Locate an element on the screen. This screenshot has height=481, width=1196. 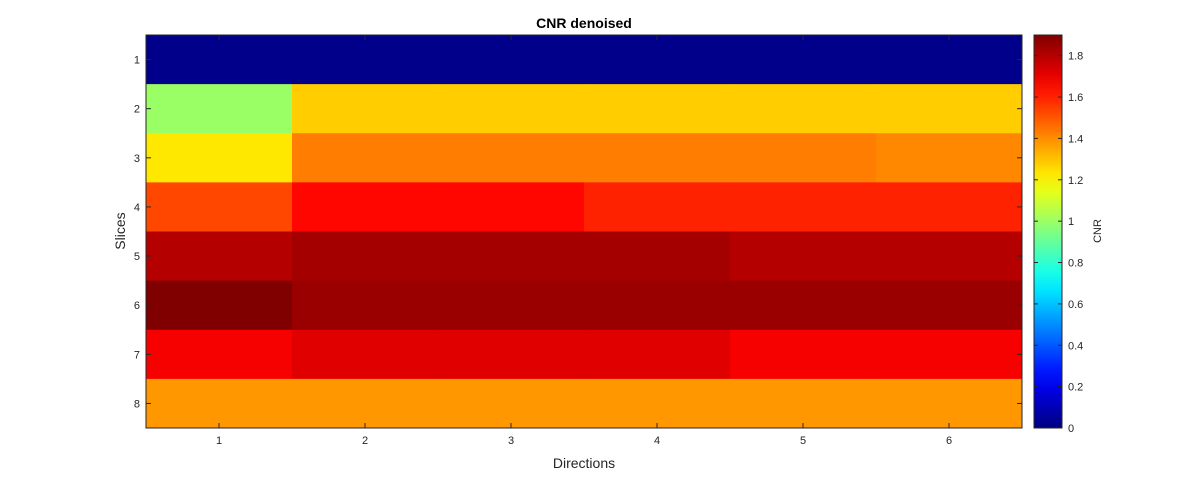
x-tick-label: 4 is located at coordinates (657, 441).